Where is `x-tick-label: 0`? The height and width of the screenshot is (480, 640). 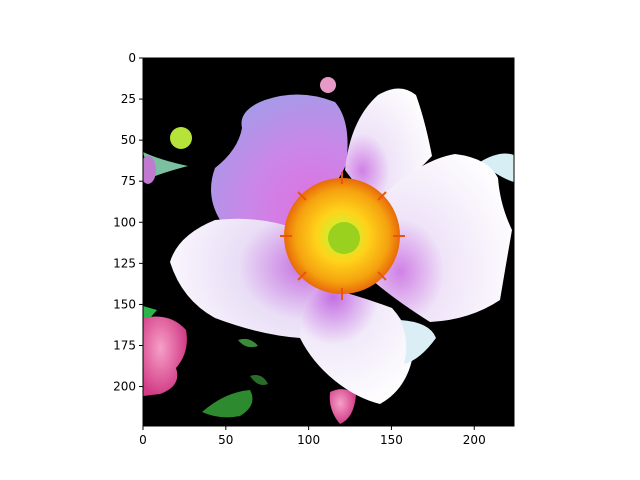
x-tick-label: 0 is located at coordinates (143, 440).